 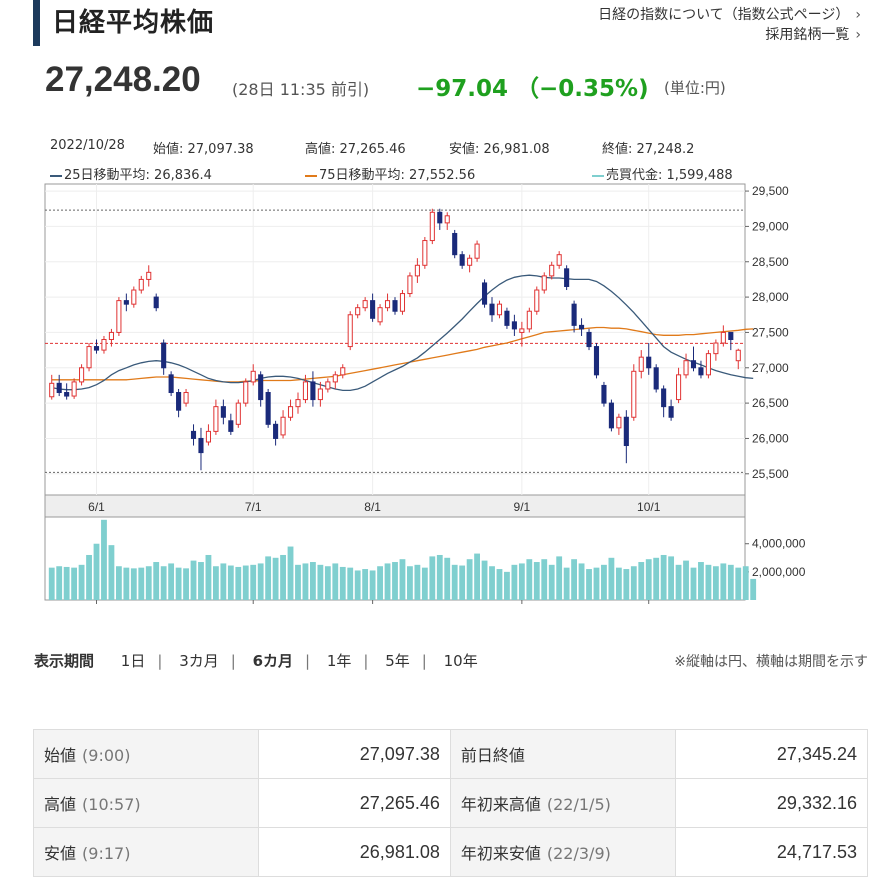 I want to click on stat-label-text: 年初来高値, so click(x=500, y=804).